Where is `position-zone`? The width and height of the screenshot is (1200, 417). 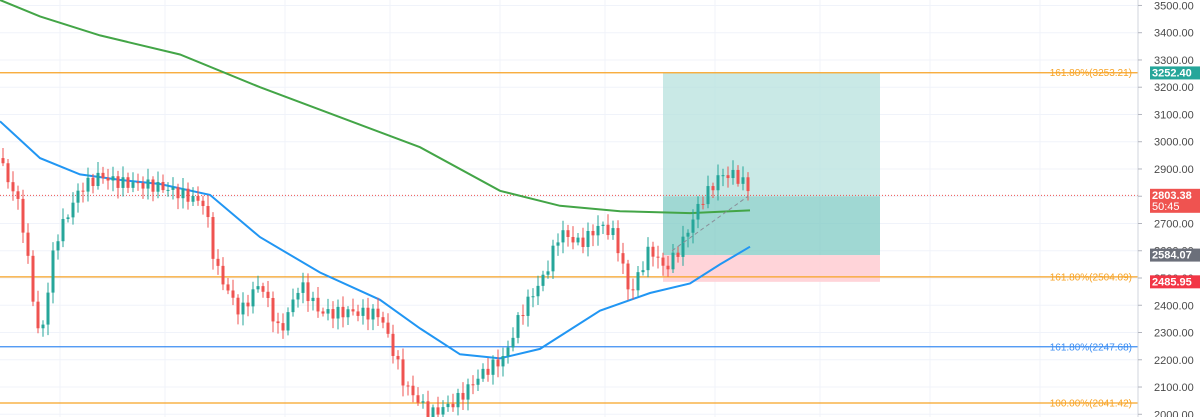 position-zone is located at coordinates (771, 177).